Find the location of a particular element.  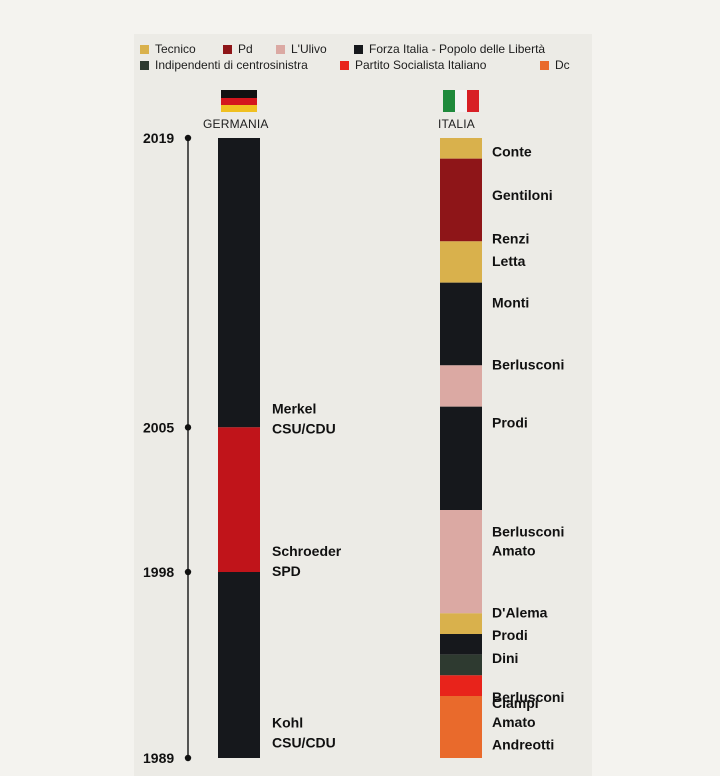

legend-item-indipendenti: Indipendenti di centrosinistra is located at coordinates (224, 65).